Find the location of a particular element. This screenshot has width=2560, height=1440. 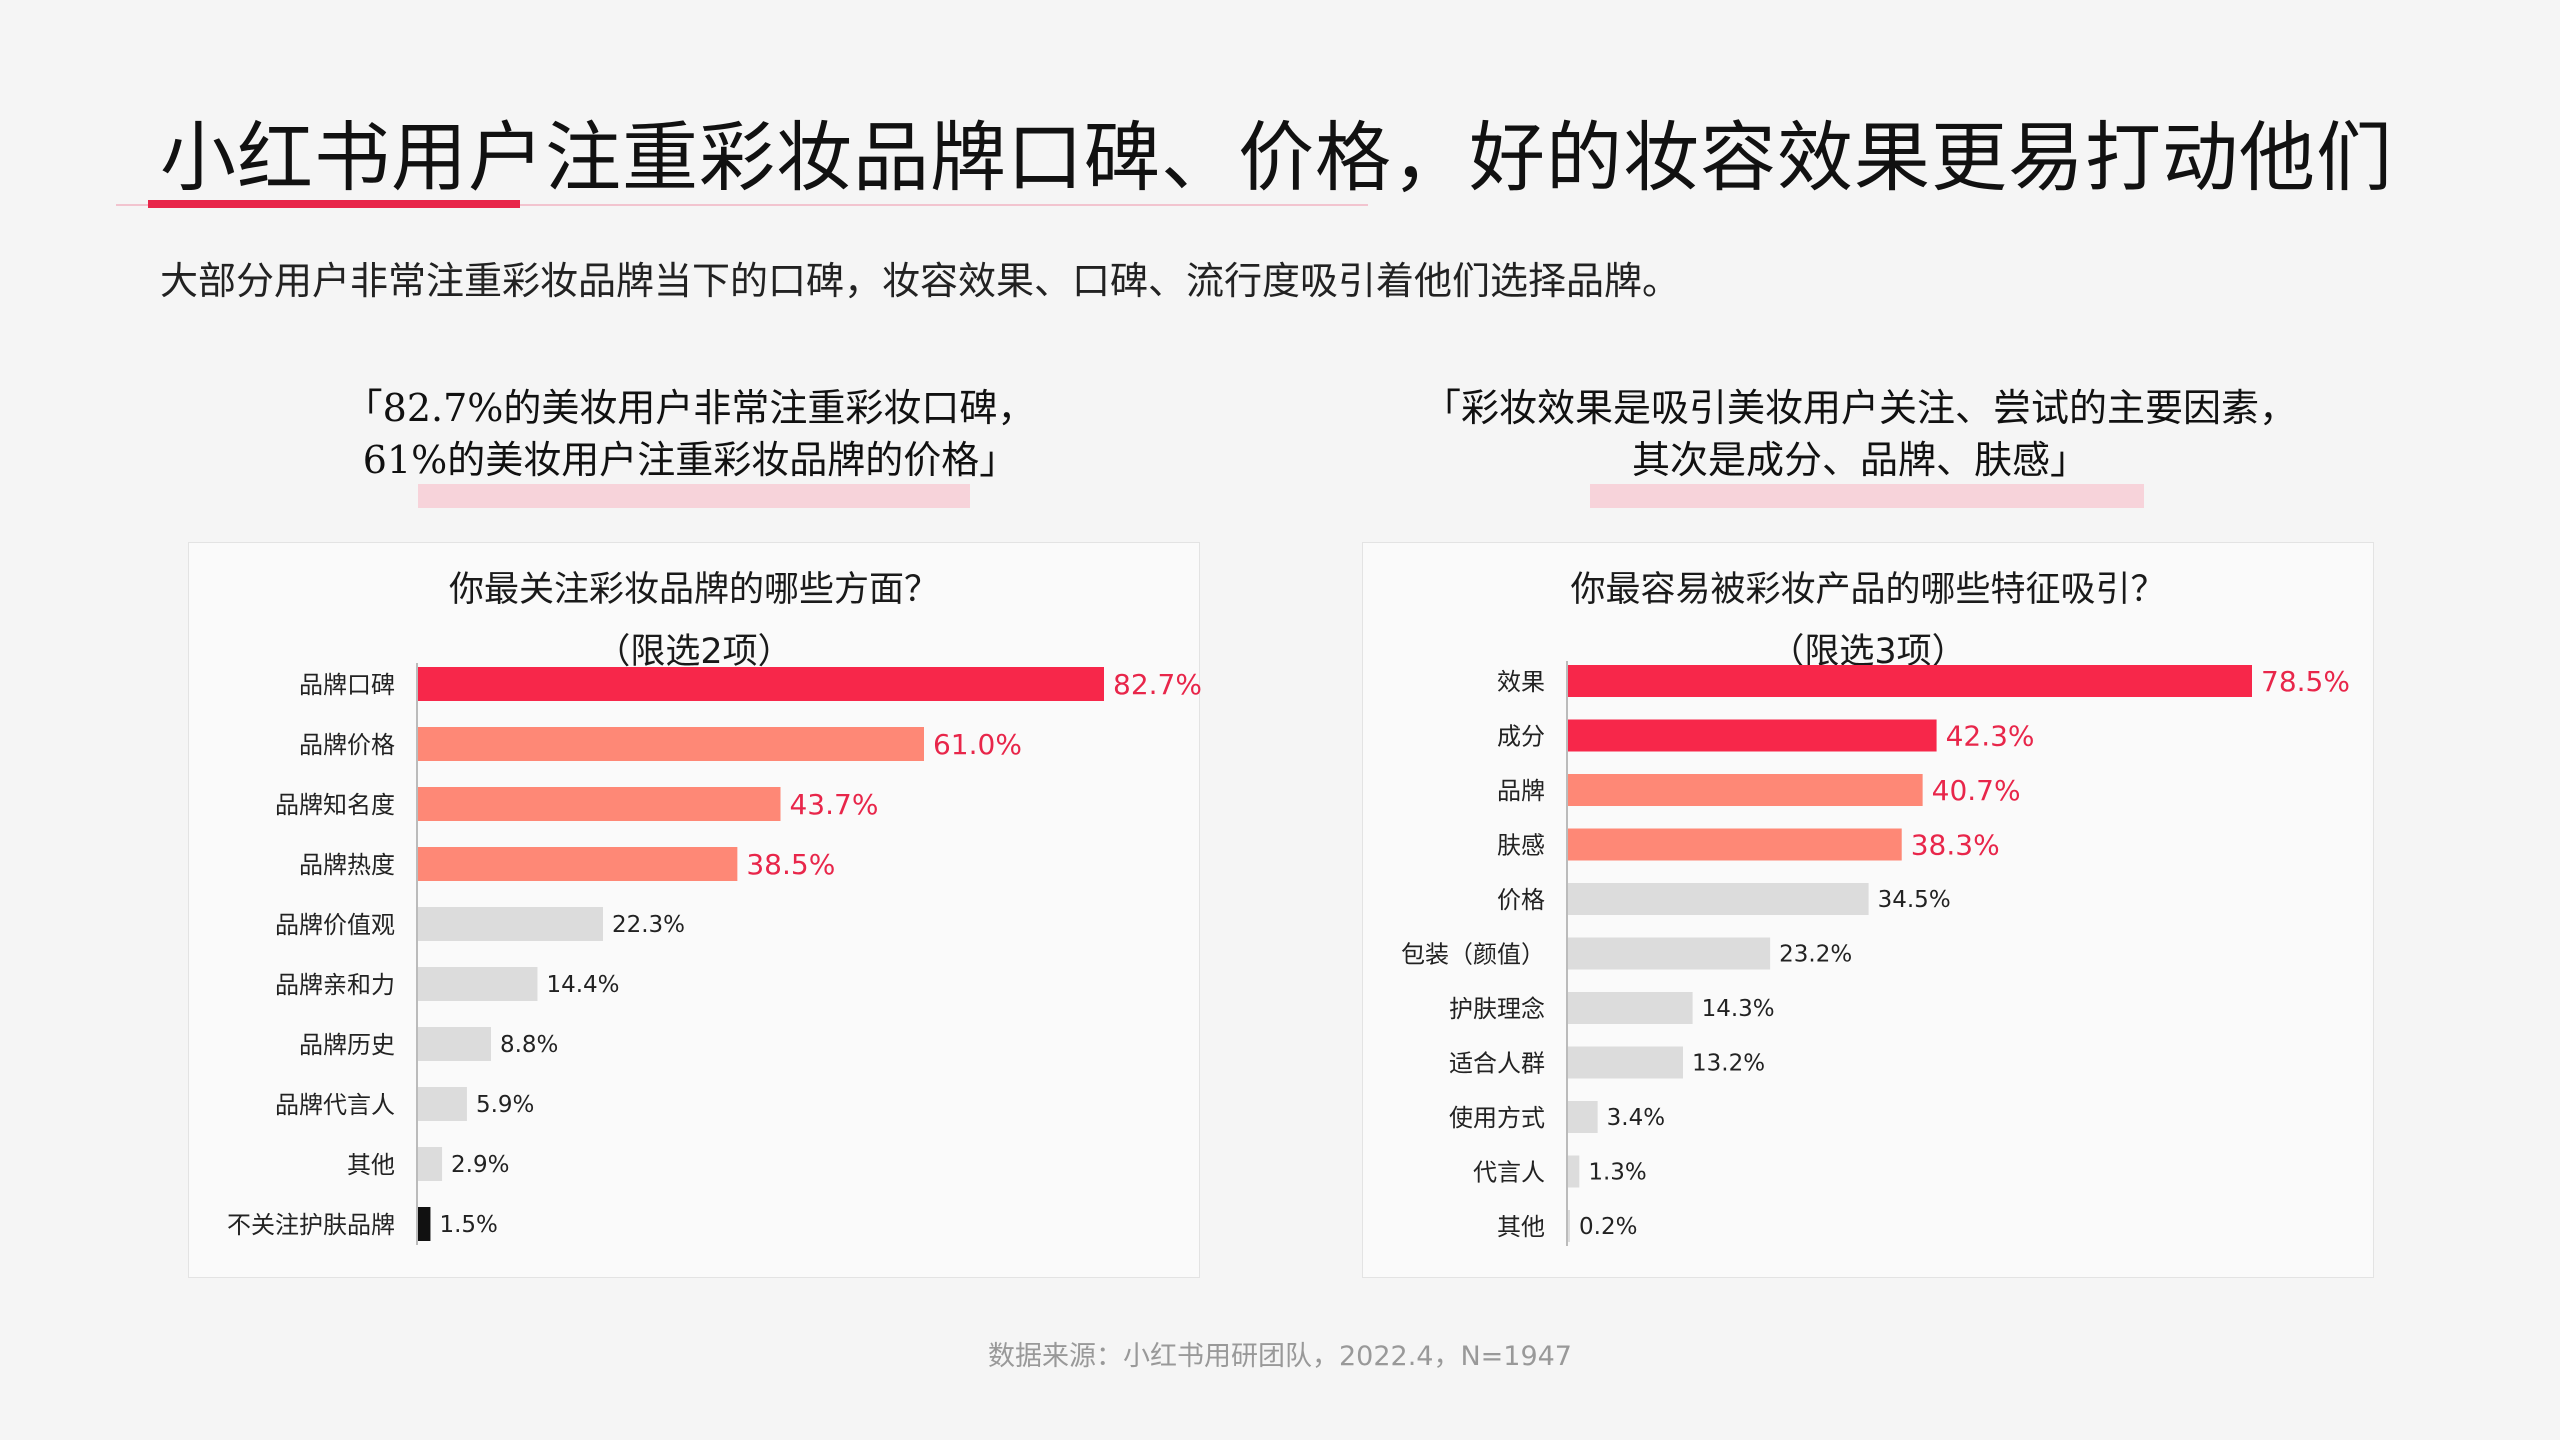

left-quote-highlight is located at coordinates (694, 496).